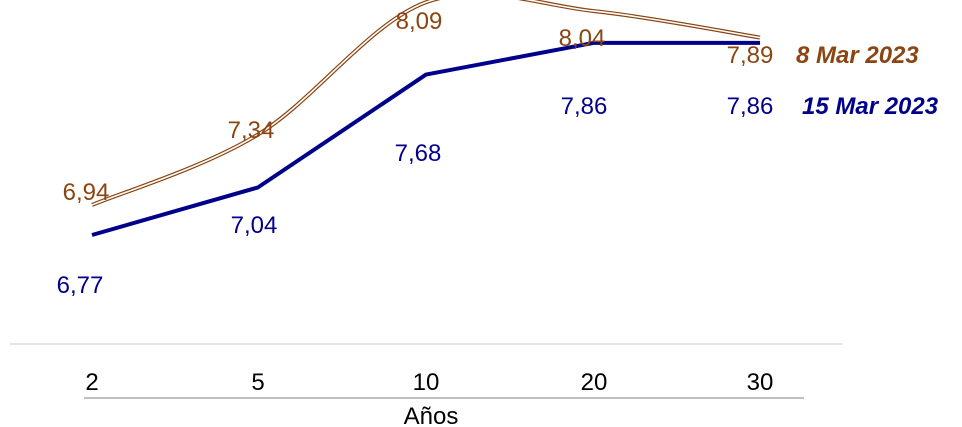 The height and width of the screenshot is (427, 962). I want to click on legend-label: 15 Mar 2023, so click(870, 106).